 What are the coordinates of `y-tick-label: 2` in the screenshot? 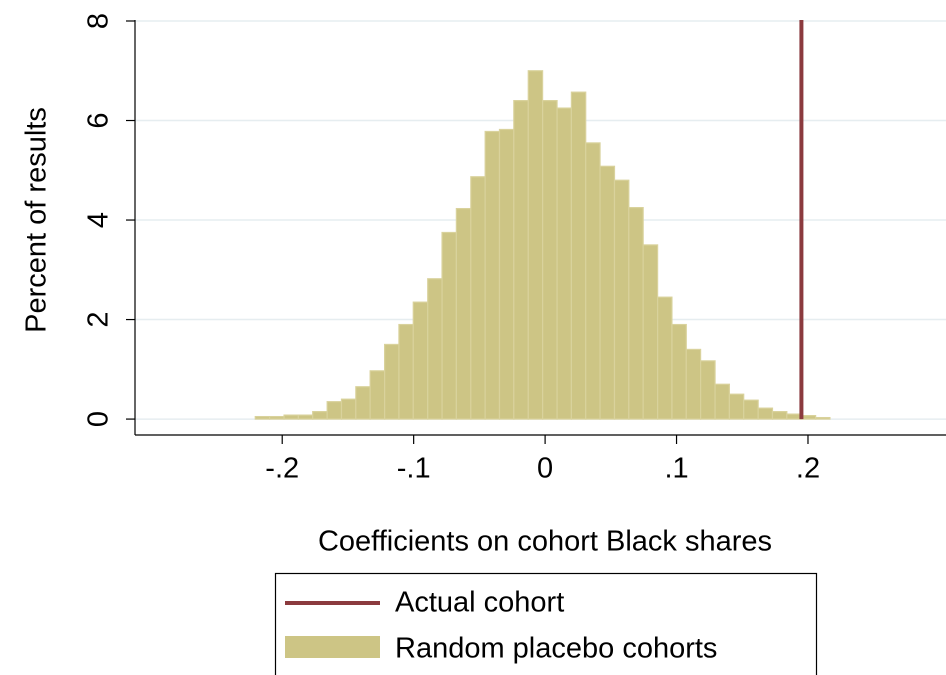 It's located at (99, 319).